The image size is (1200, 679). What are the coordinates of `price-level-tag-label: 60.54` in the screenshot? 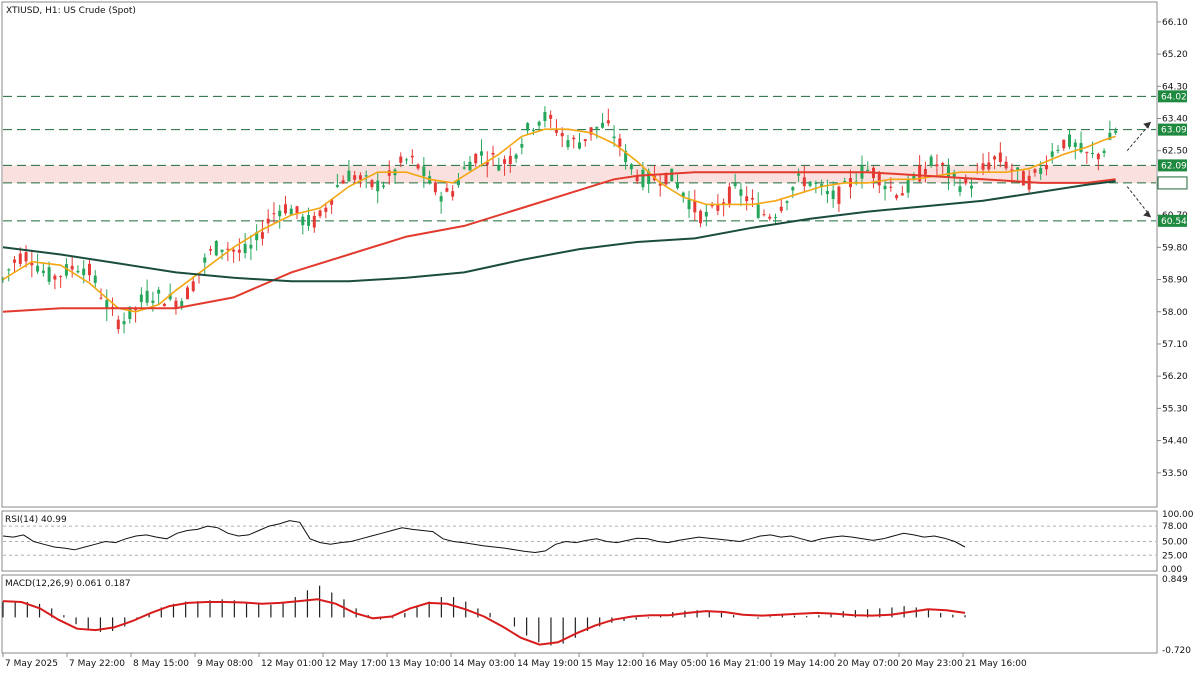 It's located at (1174, 222).